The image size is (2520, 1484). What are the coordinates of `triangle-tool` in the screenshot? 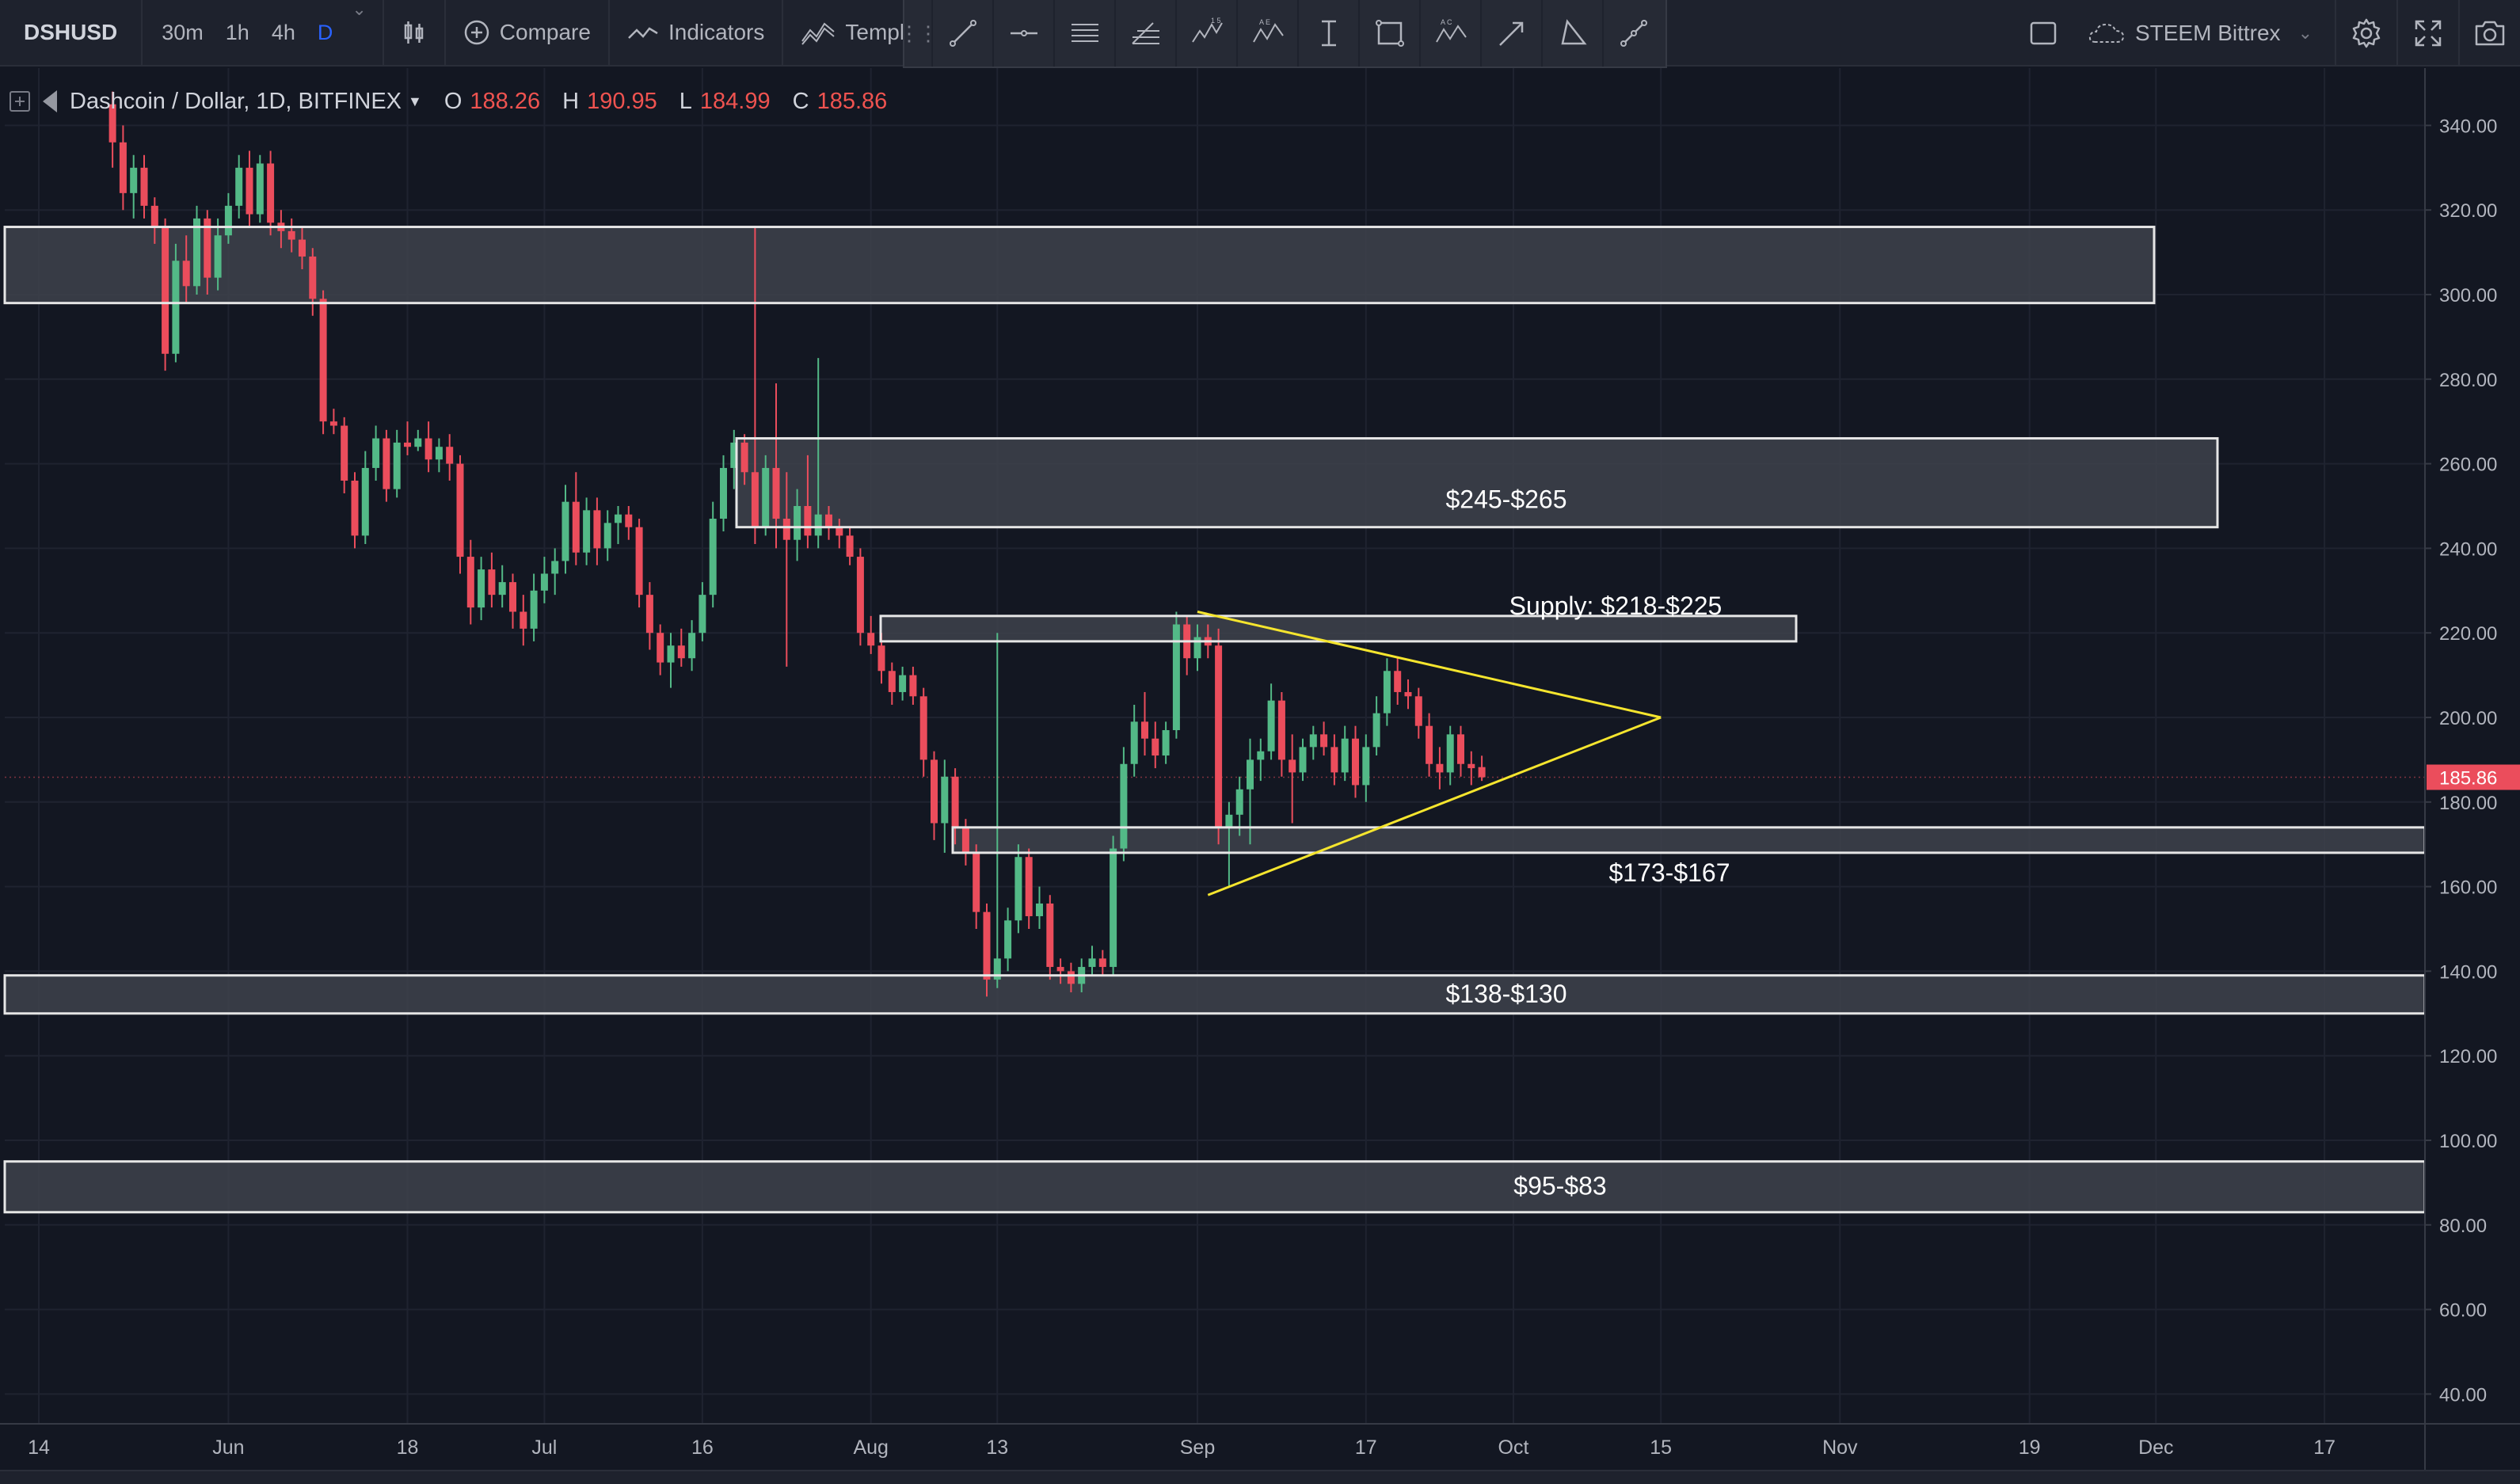 It's located at (1571, 34).